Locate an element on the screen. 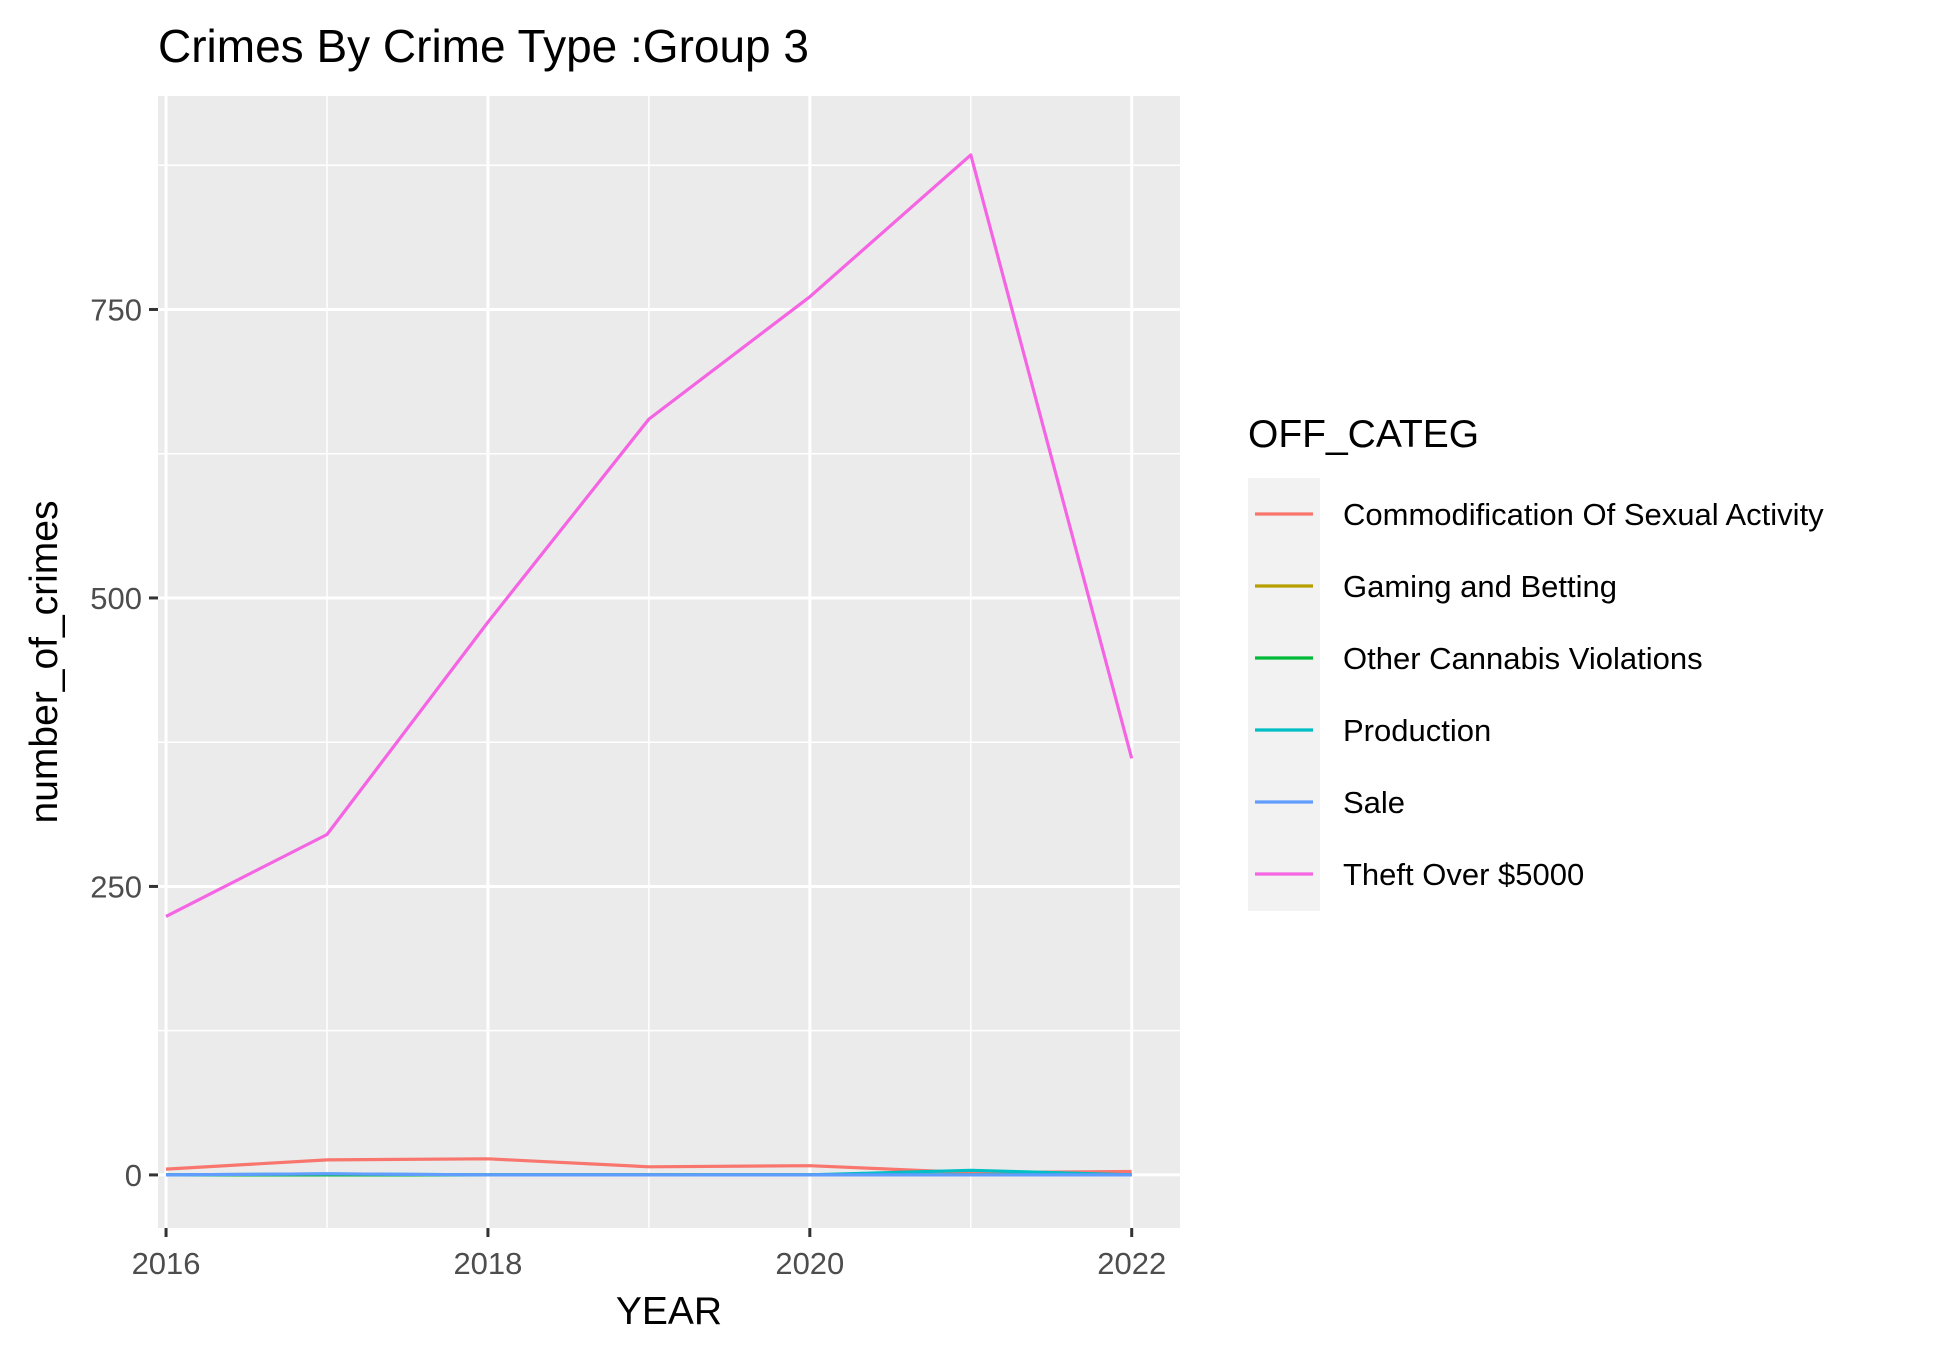  x-tick-label: 2020 is located at coordinates (809, 1263).